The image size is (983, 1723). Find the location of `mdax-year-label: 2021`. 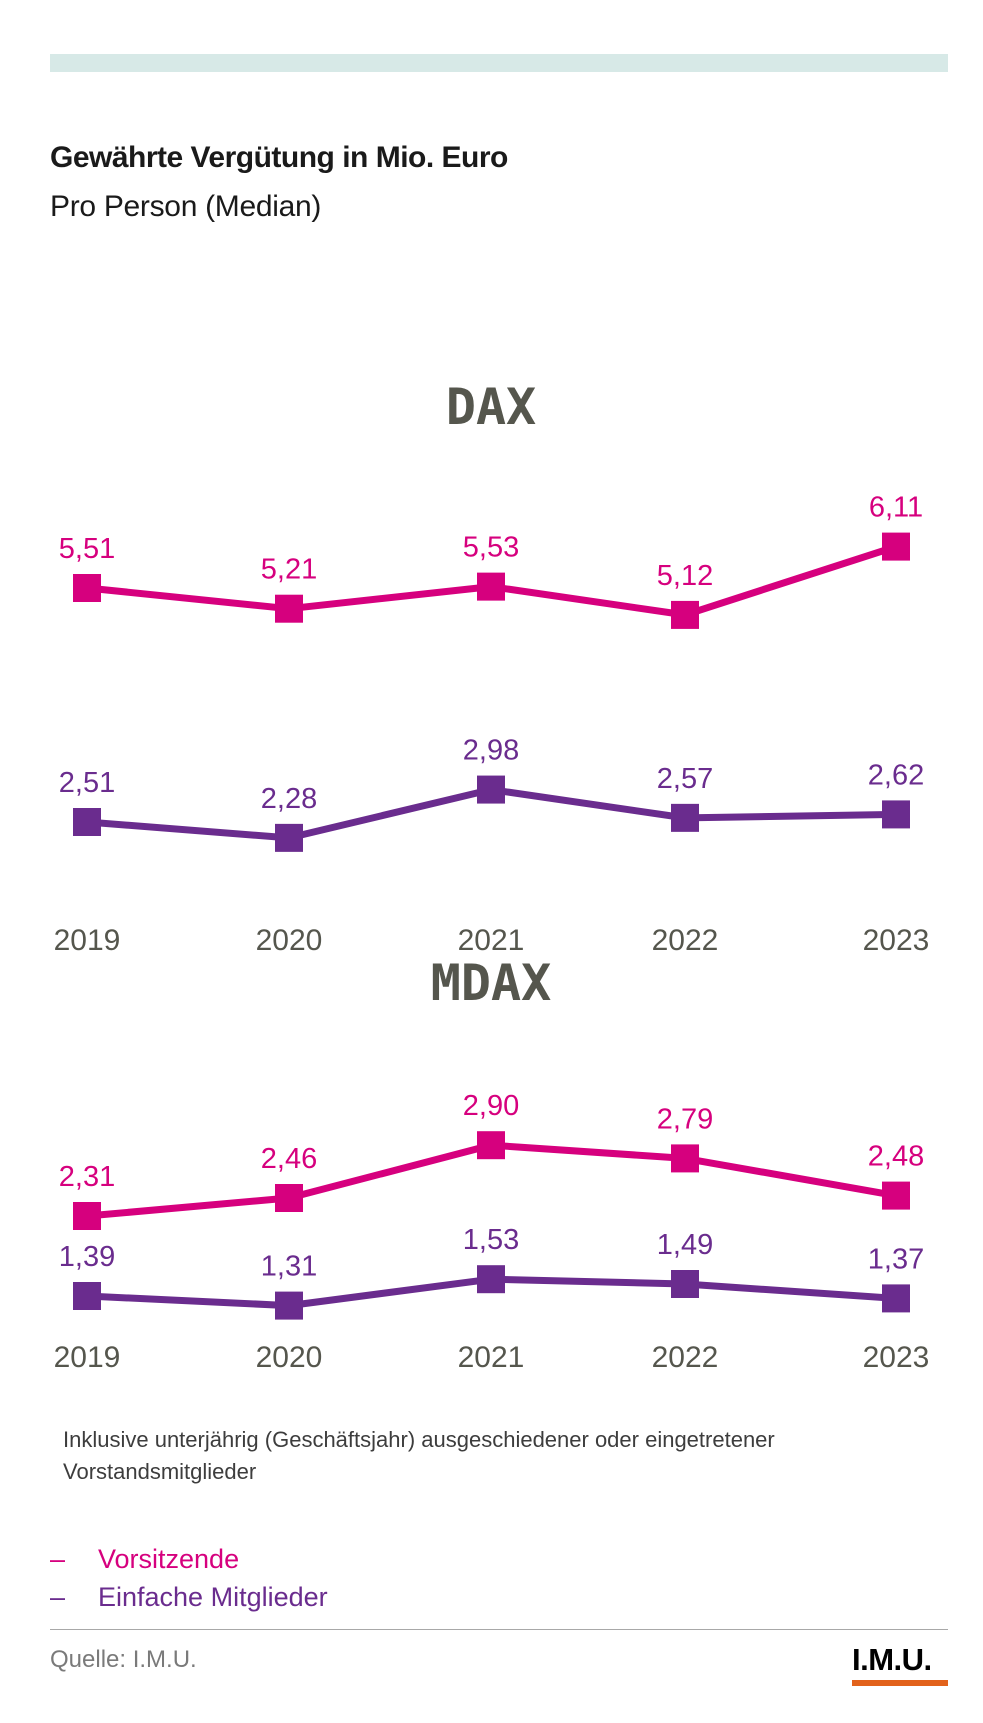

mdax-year-label: 2021 is located at coordinates (491, 1357).